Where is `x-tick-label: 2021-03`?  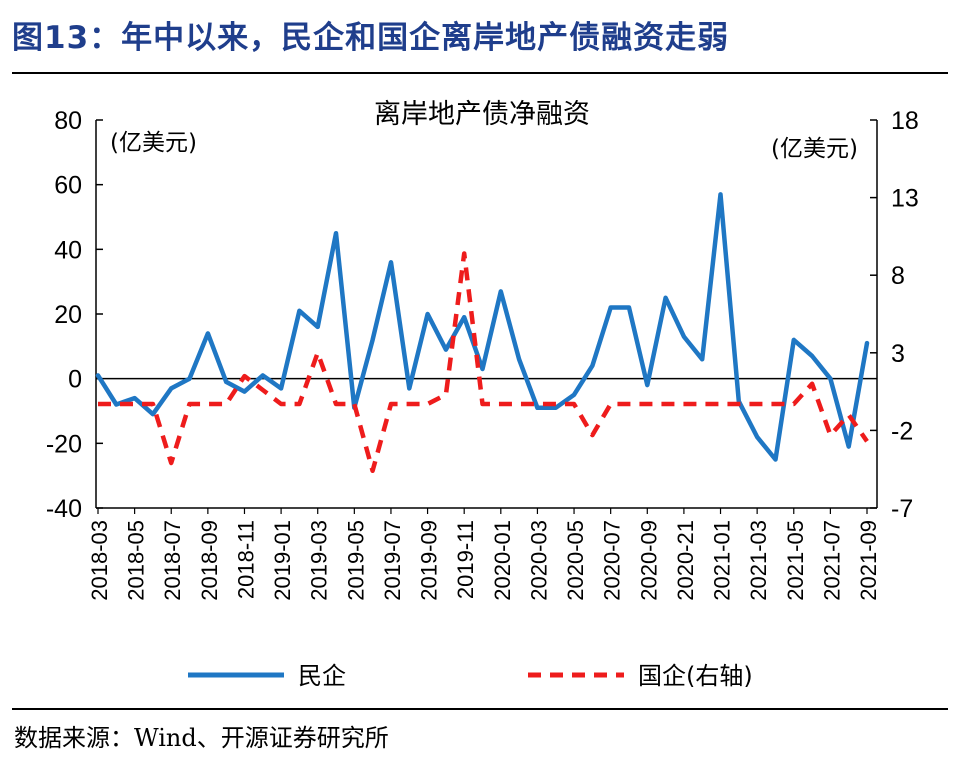 x-tick-label: 2021-03 is located at coordinates (758, 560).